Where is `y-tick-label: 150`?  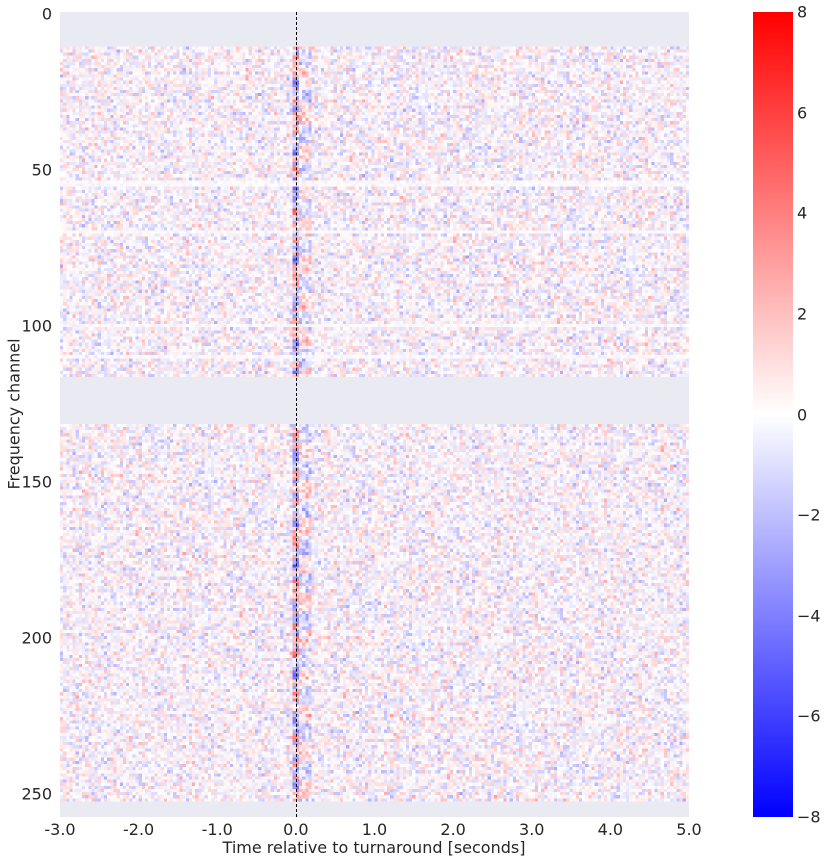 y-tick-label: 150 is located at coordinates (36, 482).